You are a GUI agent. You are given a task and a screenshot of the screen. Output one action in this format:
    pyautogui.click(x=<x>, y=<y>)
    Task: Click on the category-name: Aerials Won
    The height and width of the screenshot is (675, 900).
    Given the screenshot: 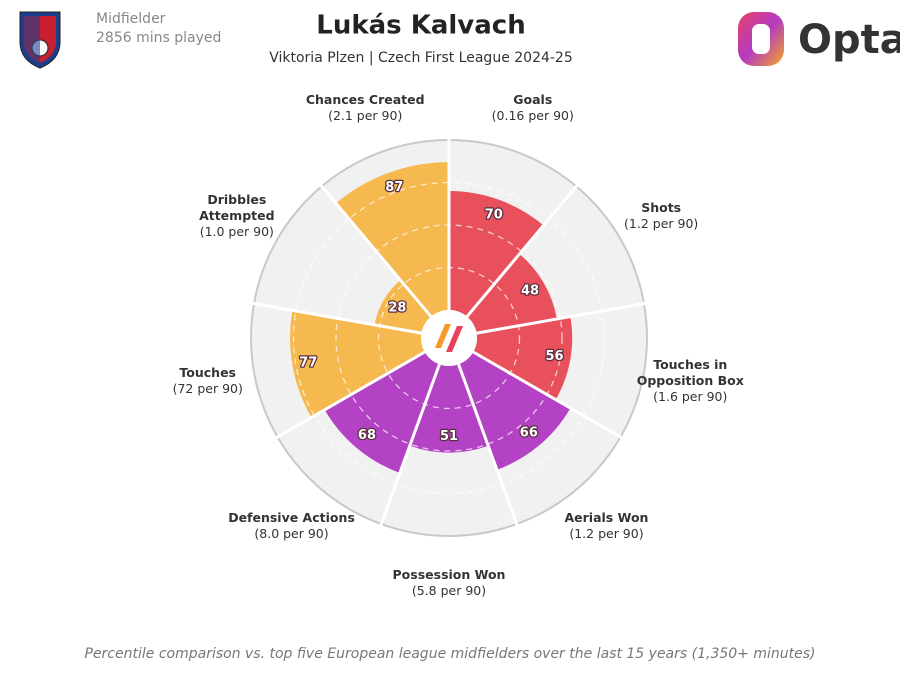 What is the action you would take?
    pyautogui.click(x=606, y=517)
    